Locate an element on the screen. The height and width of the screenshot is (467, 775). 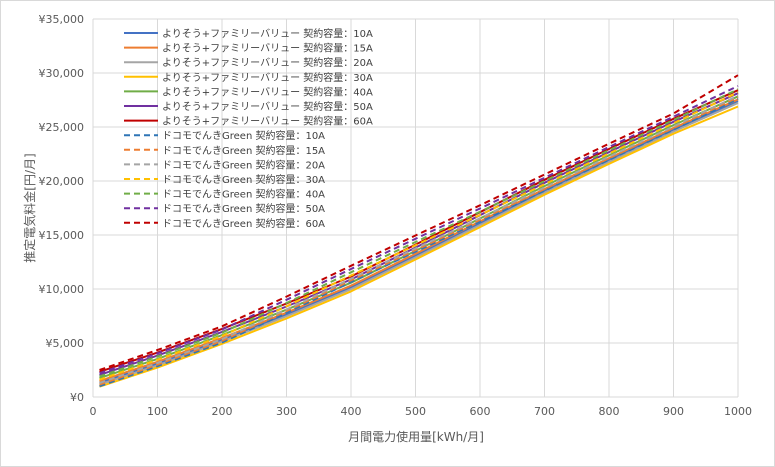
y-tick-label: ¥15,000 is located at coordinates (62, 235).